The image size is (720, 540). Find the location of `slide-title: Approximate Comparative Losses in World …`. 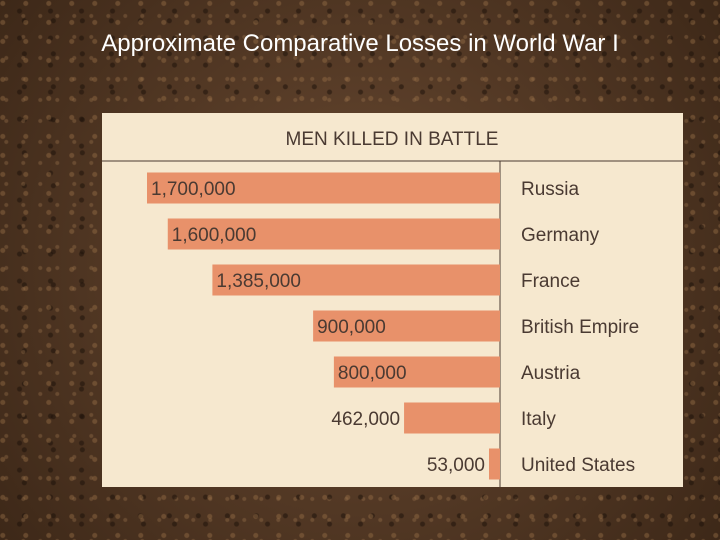

slide-title: Approximate Comparative Losses in World … is located at coordinates (360, 43).